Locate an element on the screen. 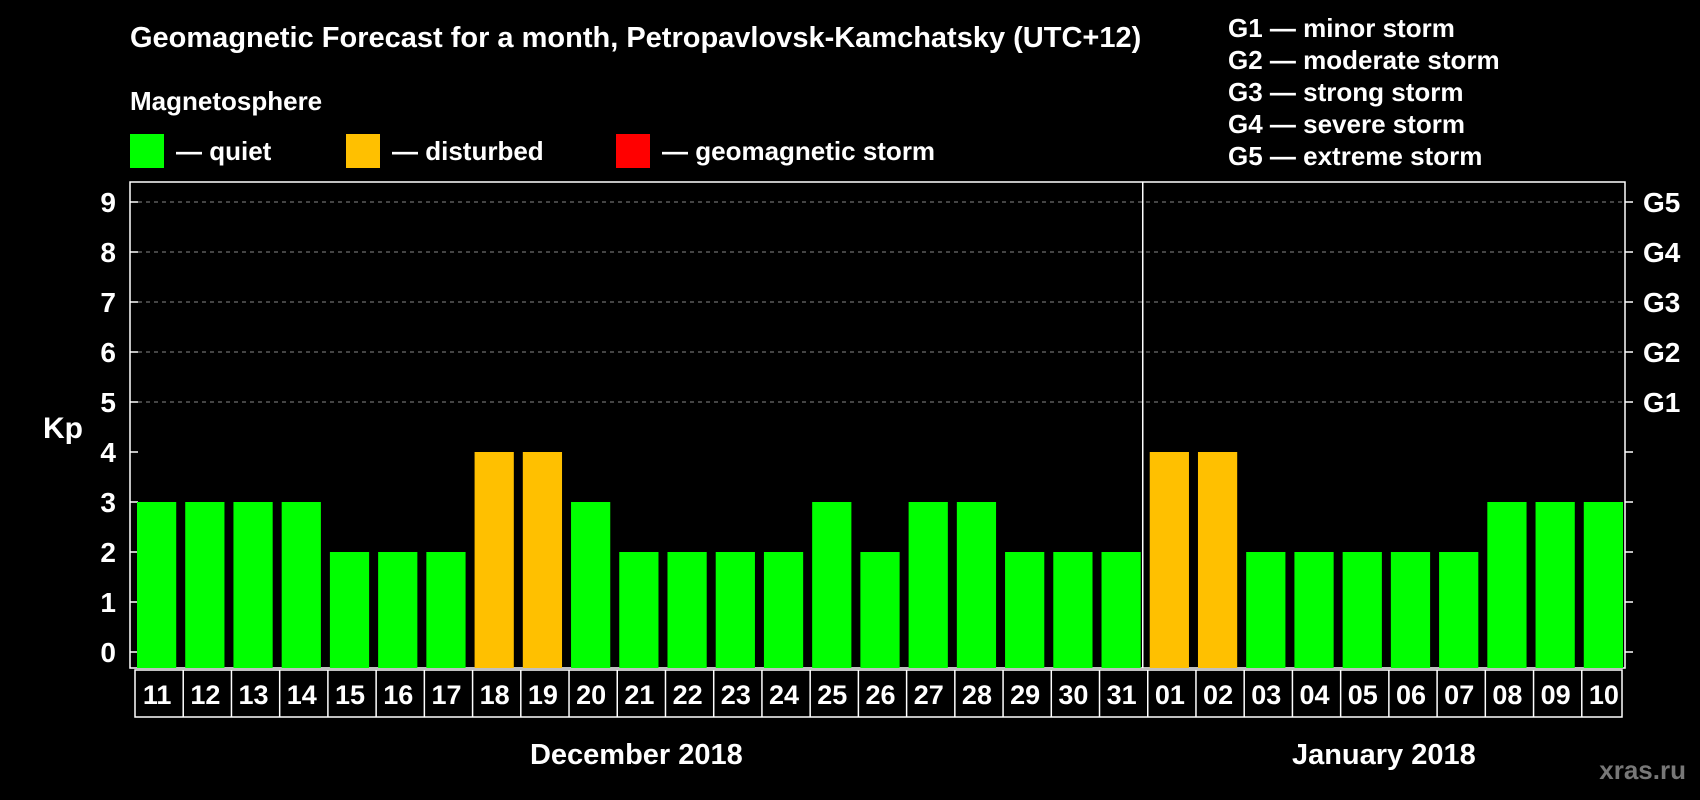  day-label: 03 is located at coordinates (1266, 695).